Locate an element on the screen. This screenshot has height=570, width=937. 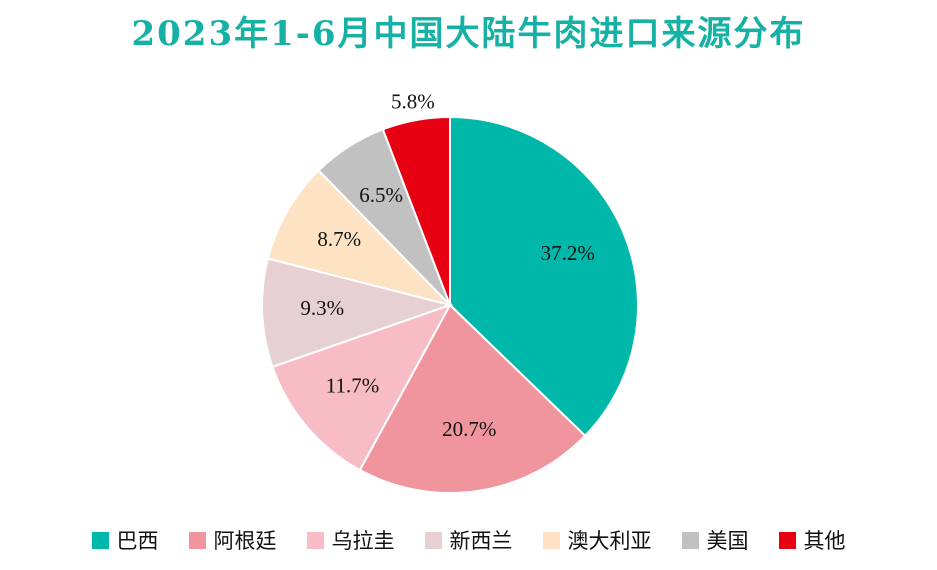
legend: 巴西 阿根廷 乌拉圭 新西兰 澳大利亚 美国 其他 is located at coordinates (468, 540).